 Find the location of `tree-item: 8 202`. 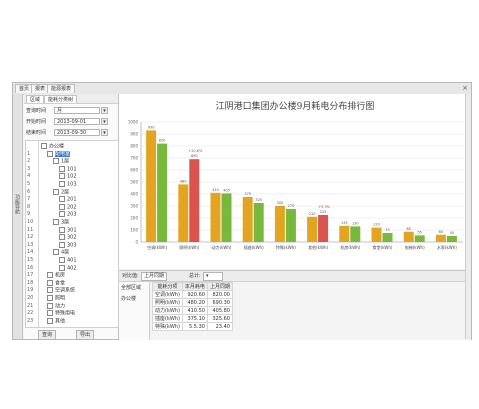

tree-item: 8 202 is located at coordinates (72, 207).